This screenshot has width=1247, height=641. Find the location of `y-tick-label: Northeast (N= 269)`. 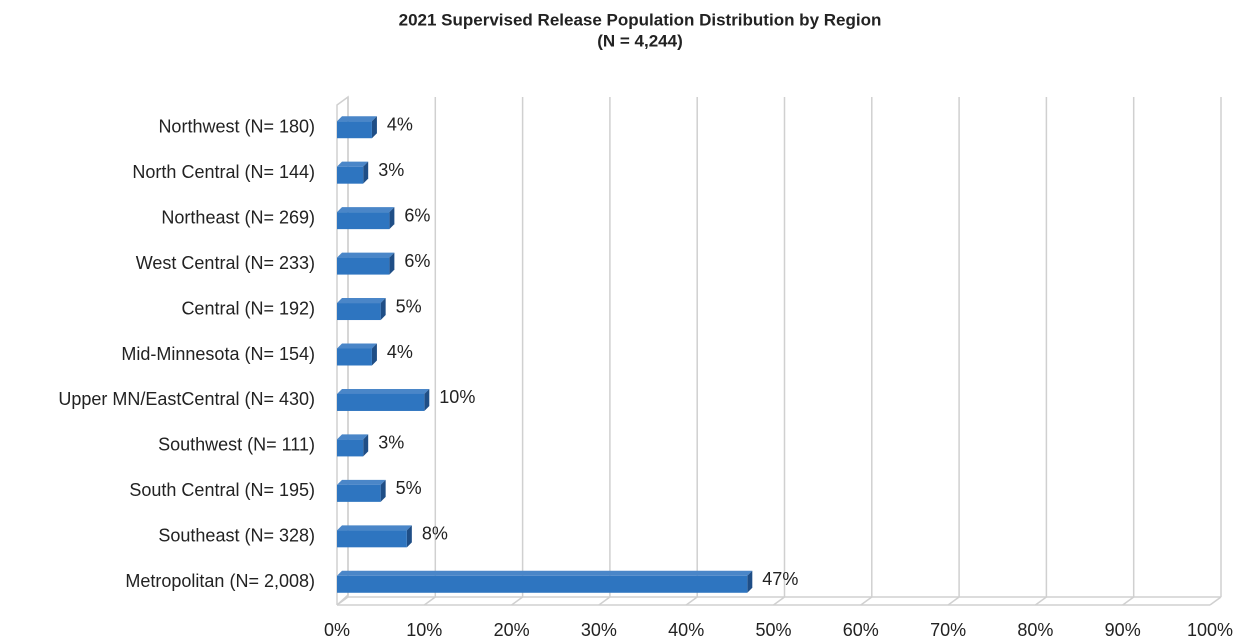

y-tick-label: Northeast (N= 269) is located at coordinates (238, 217).